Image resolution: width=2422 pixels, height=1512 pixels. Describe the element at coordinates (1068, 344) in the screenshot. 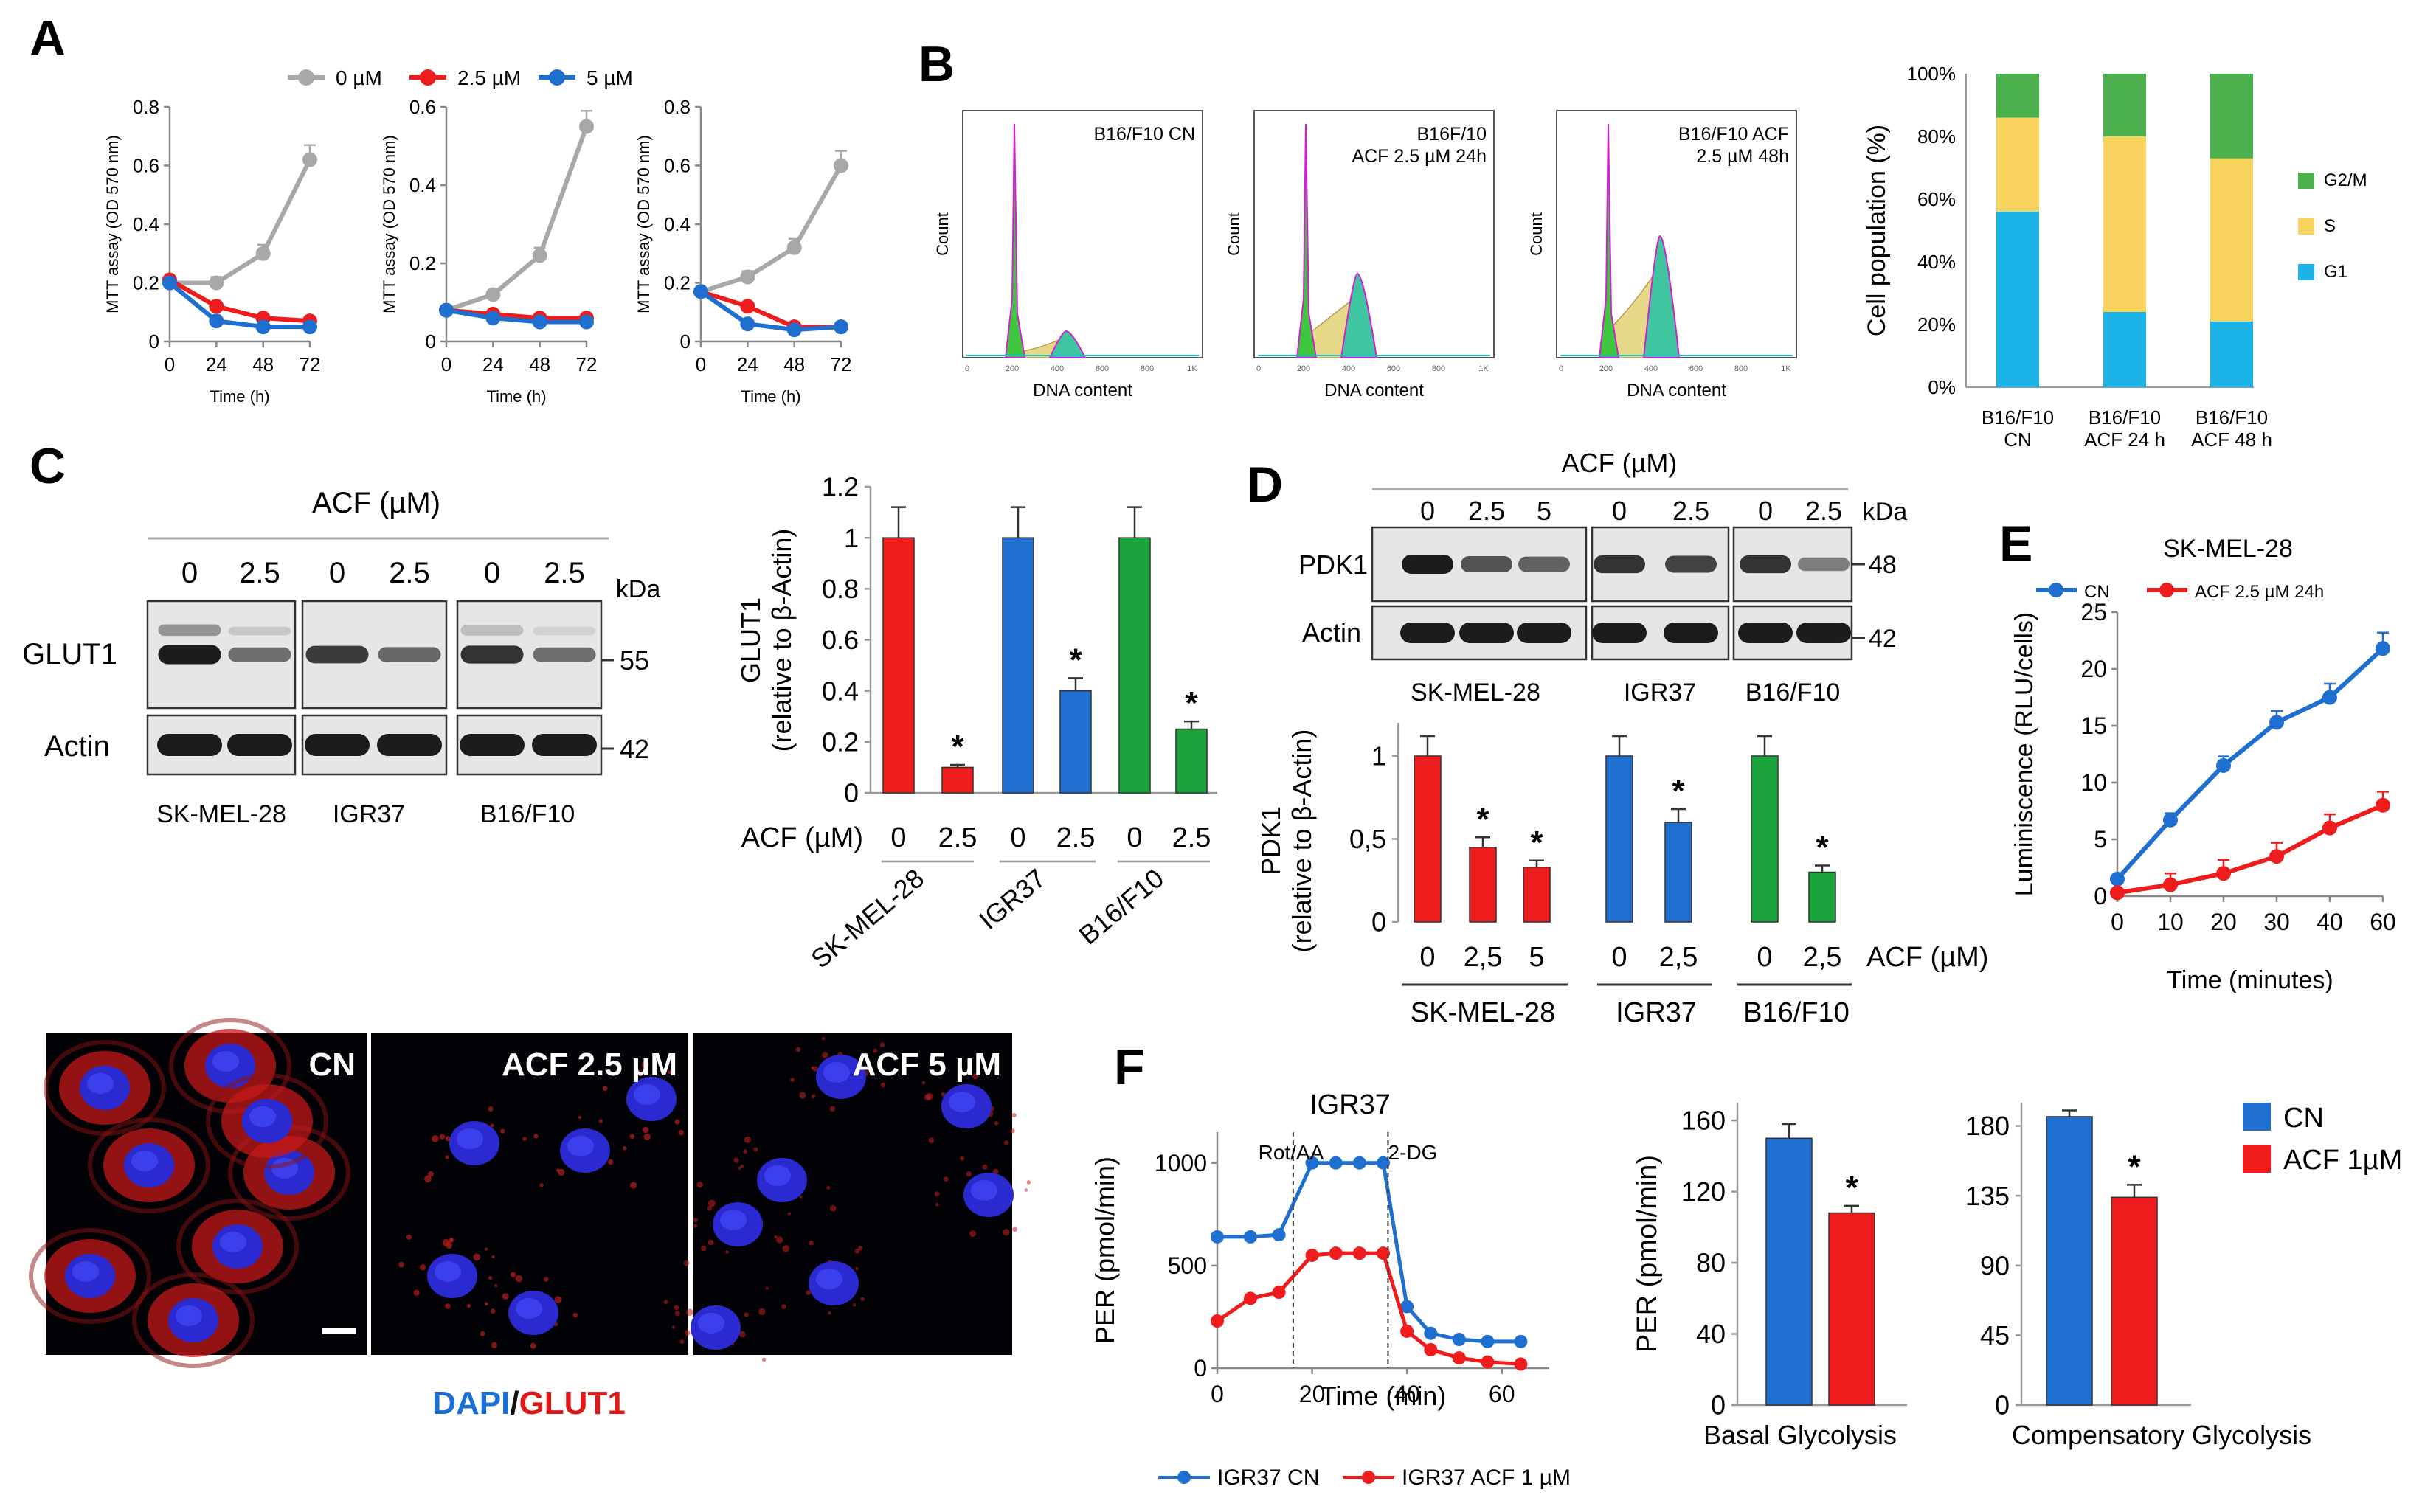

I see `g2-peak` at that location.